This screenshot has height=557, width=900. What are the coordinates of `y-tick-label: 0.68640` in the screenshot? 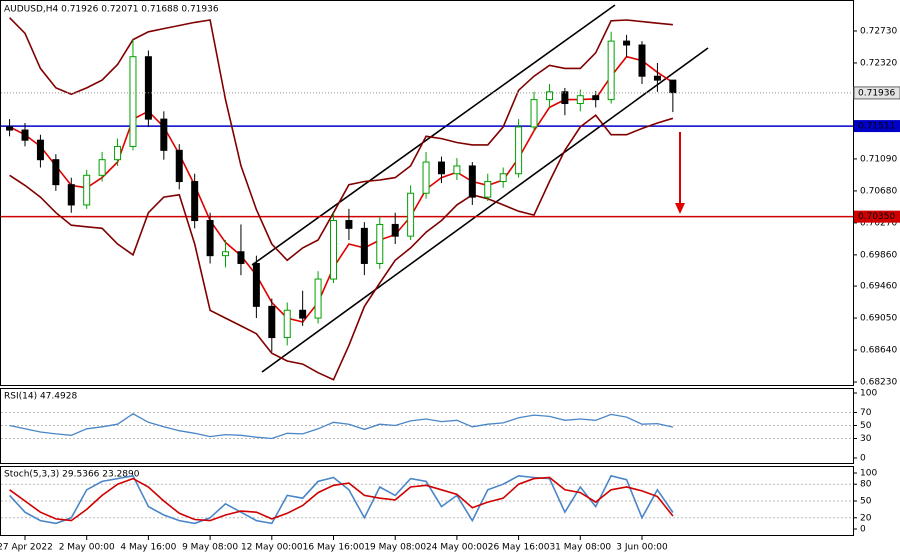 It's located at (878, 351).